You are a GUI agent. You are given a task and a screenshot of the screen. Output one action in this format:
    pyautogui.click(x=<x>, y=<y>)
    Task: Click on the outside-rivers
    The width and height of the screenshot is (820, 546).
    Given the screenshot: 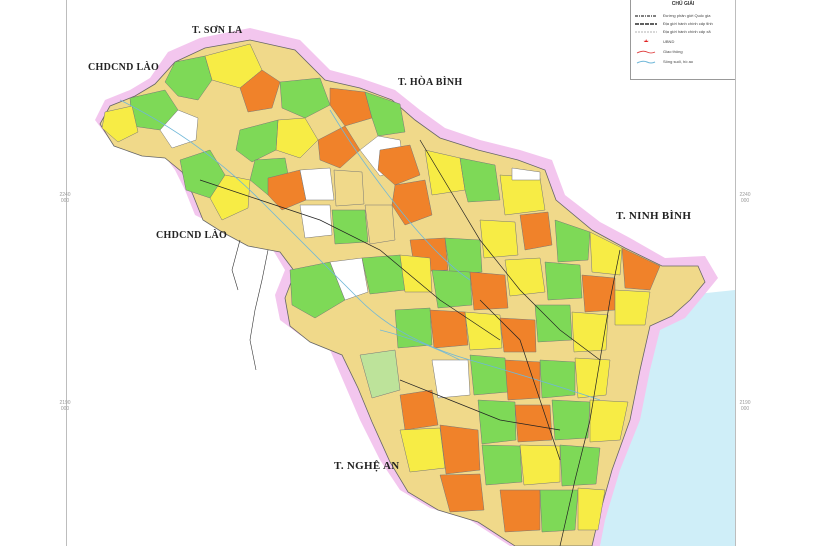 What is the action you would take?
    pyautogui.click(x=250, y=305)
    